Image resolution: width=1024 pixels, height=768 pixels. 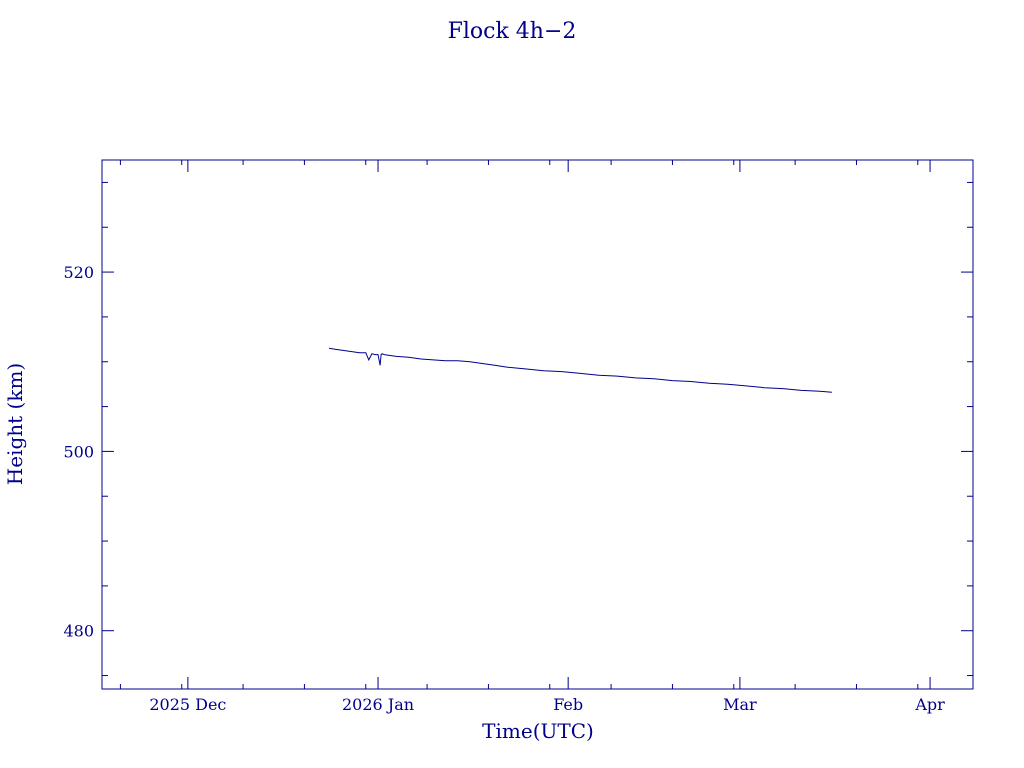 I want to click on y-tick-label: 520, so click(x=78, y=272).